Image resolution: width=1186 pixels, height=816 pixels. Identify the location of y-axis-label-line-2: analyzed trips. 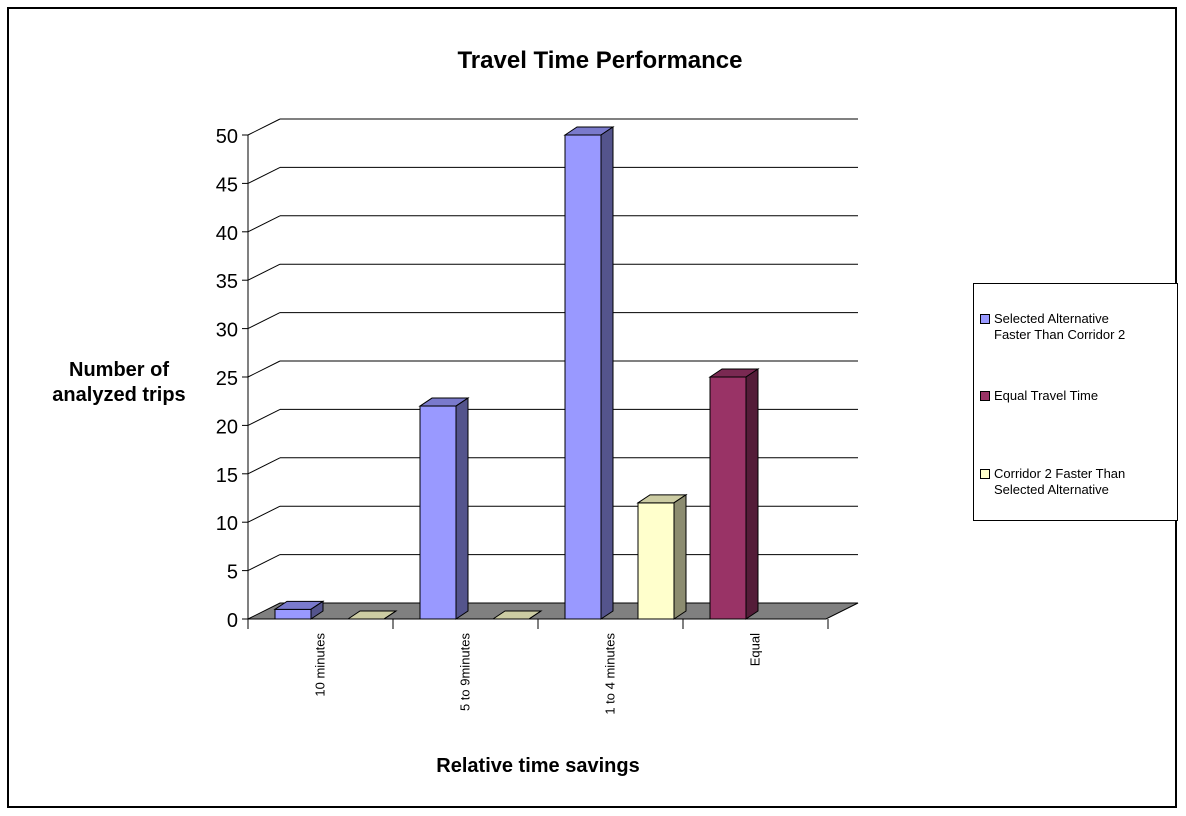
(118, 395).